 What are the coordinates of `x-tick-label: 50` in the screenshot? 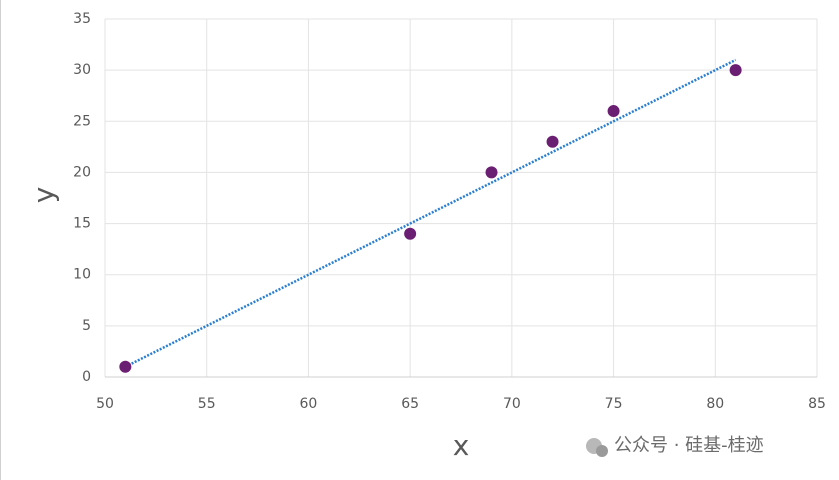 It's located at (105, 404).